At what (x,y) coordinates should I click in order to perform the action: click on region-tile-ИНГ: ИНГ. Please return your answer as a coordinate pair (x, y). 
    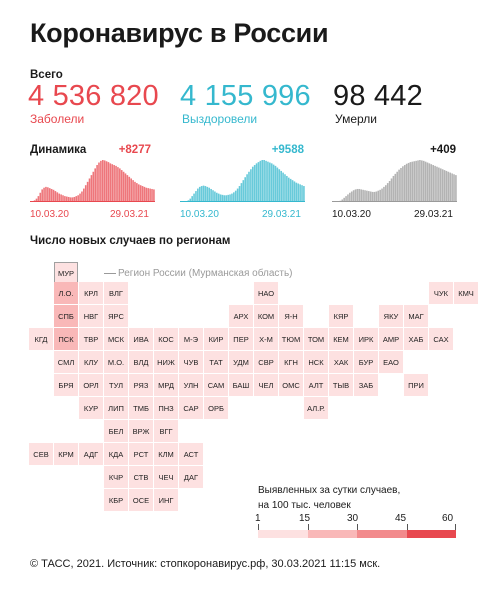
    Looking at the image, I should click on (166, 500).